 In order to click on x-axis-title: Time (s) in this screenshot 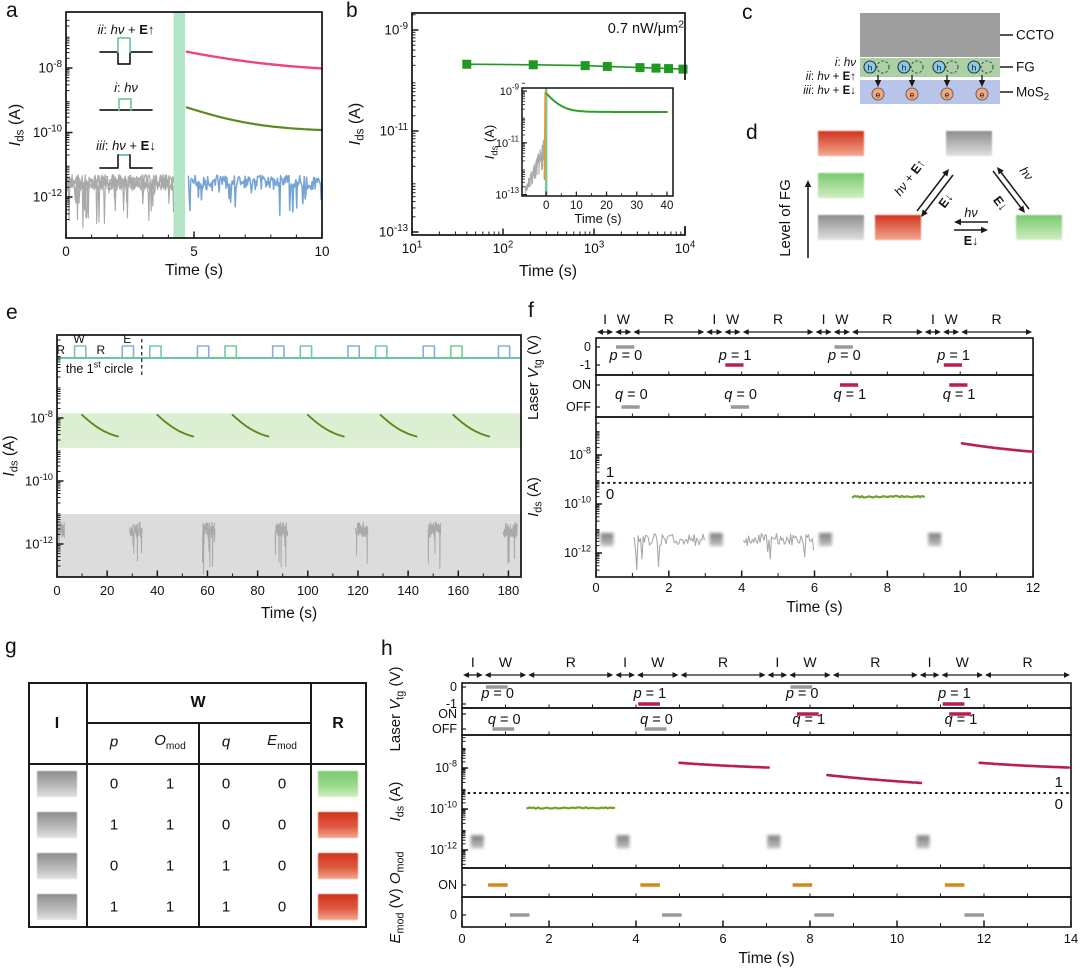, I will do `click(194, 270)`.